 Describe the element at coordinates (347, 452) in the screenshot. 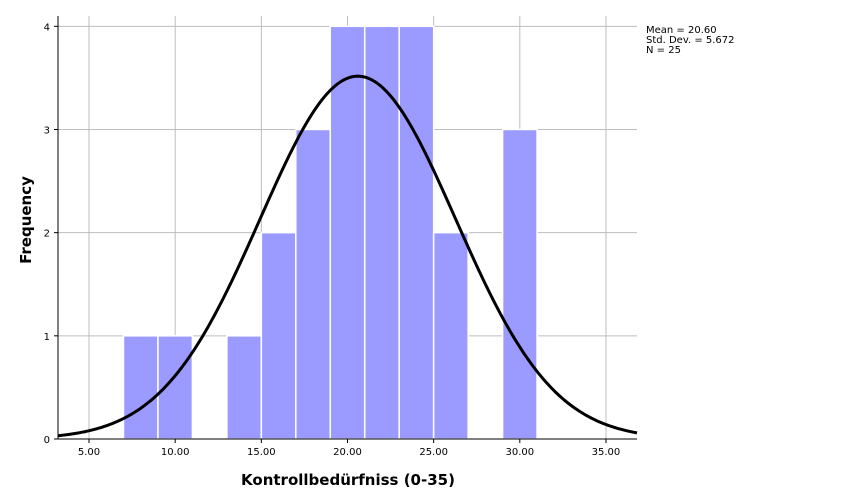

I see `x-tick-label: 20.00` at that location.